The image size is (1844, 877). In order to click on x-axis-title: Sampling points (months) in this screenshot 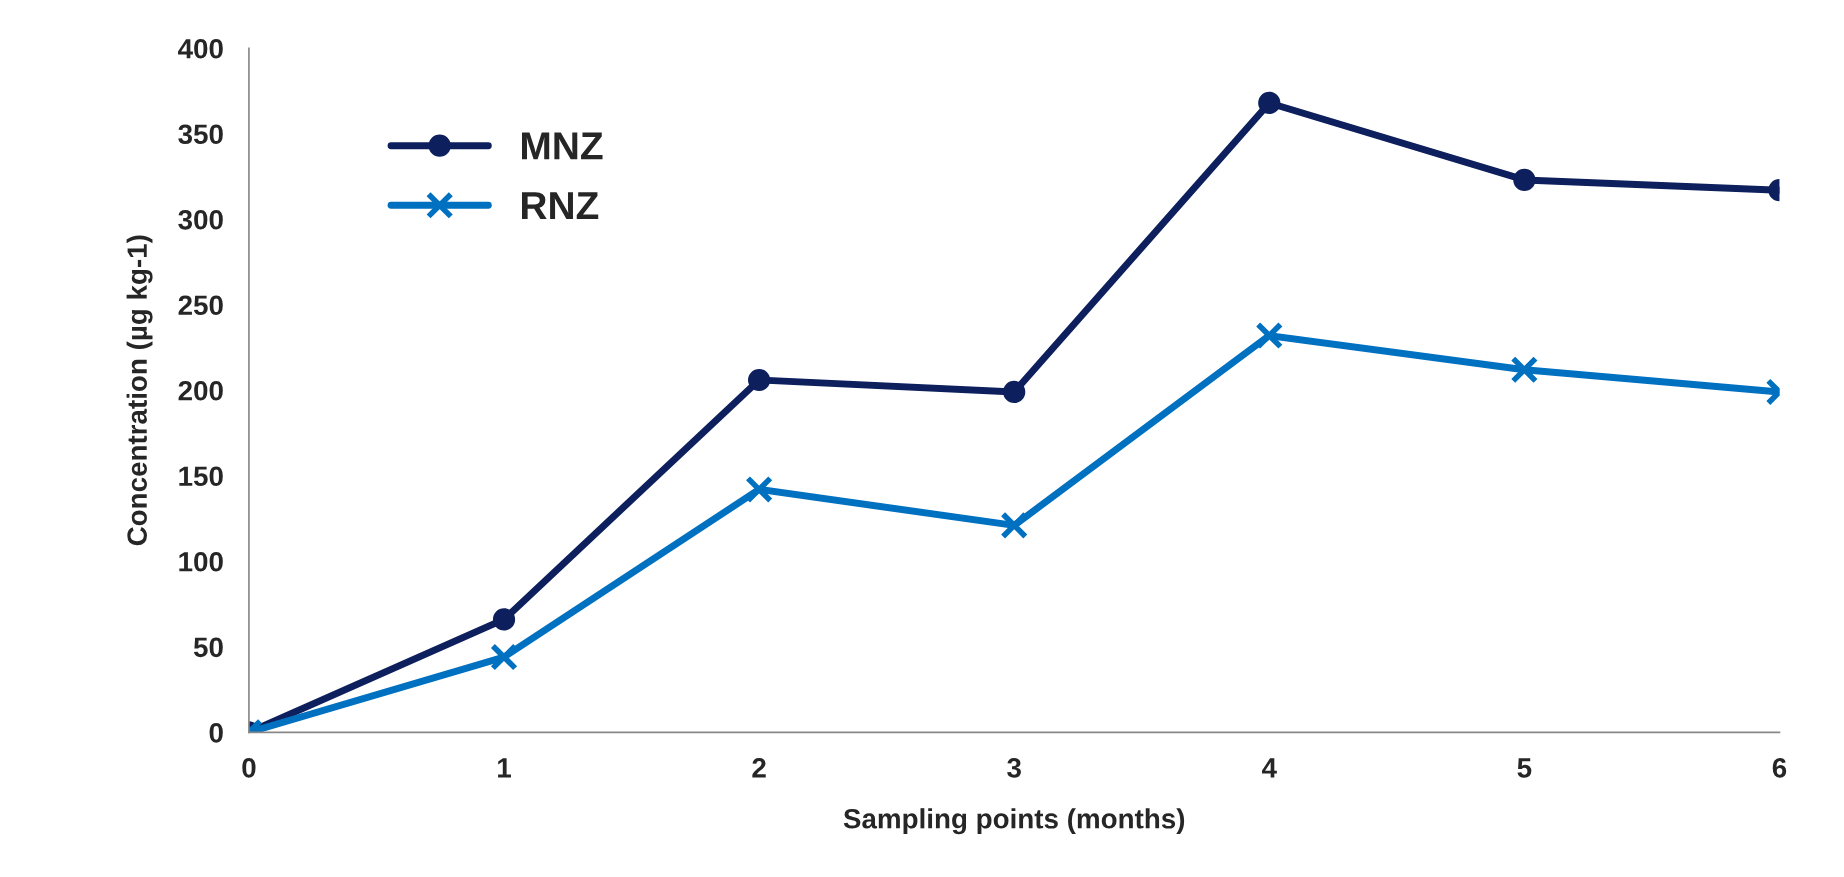, I will do `click(1014, 821)`.